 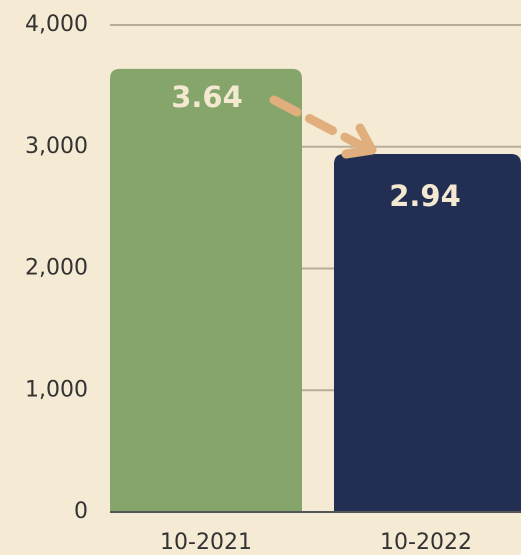 I want to click on arrow, so click(x=317, y=122).